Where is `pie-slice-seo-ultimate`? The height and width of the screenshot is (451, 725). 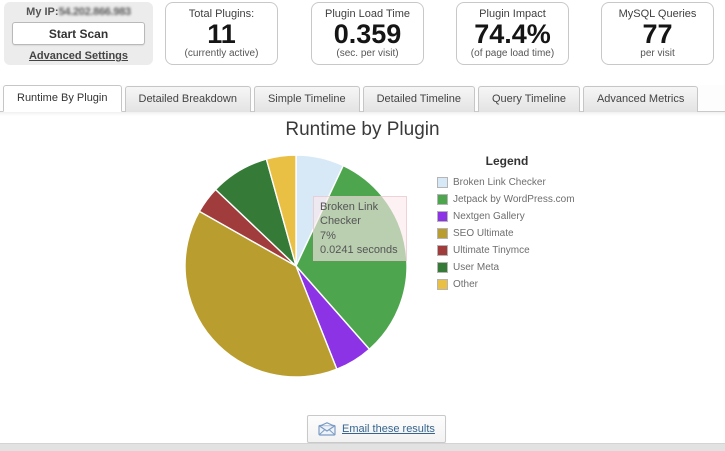 pie-slice-seo-ultimate is located at coordinates (261, 294).